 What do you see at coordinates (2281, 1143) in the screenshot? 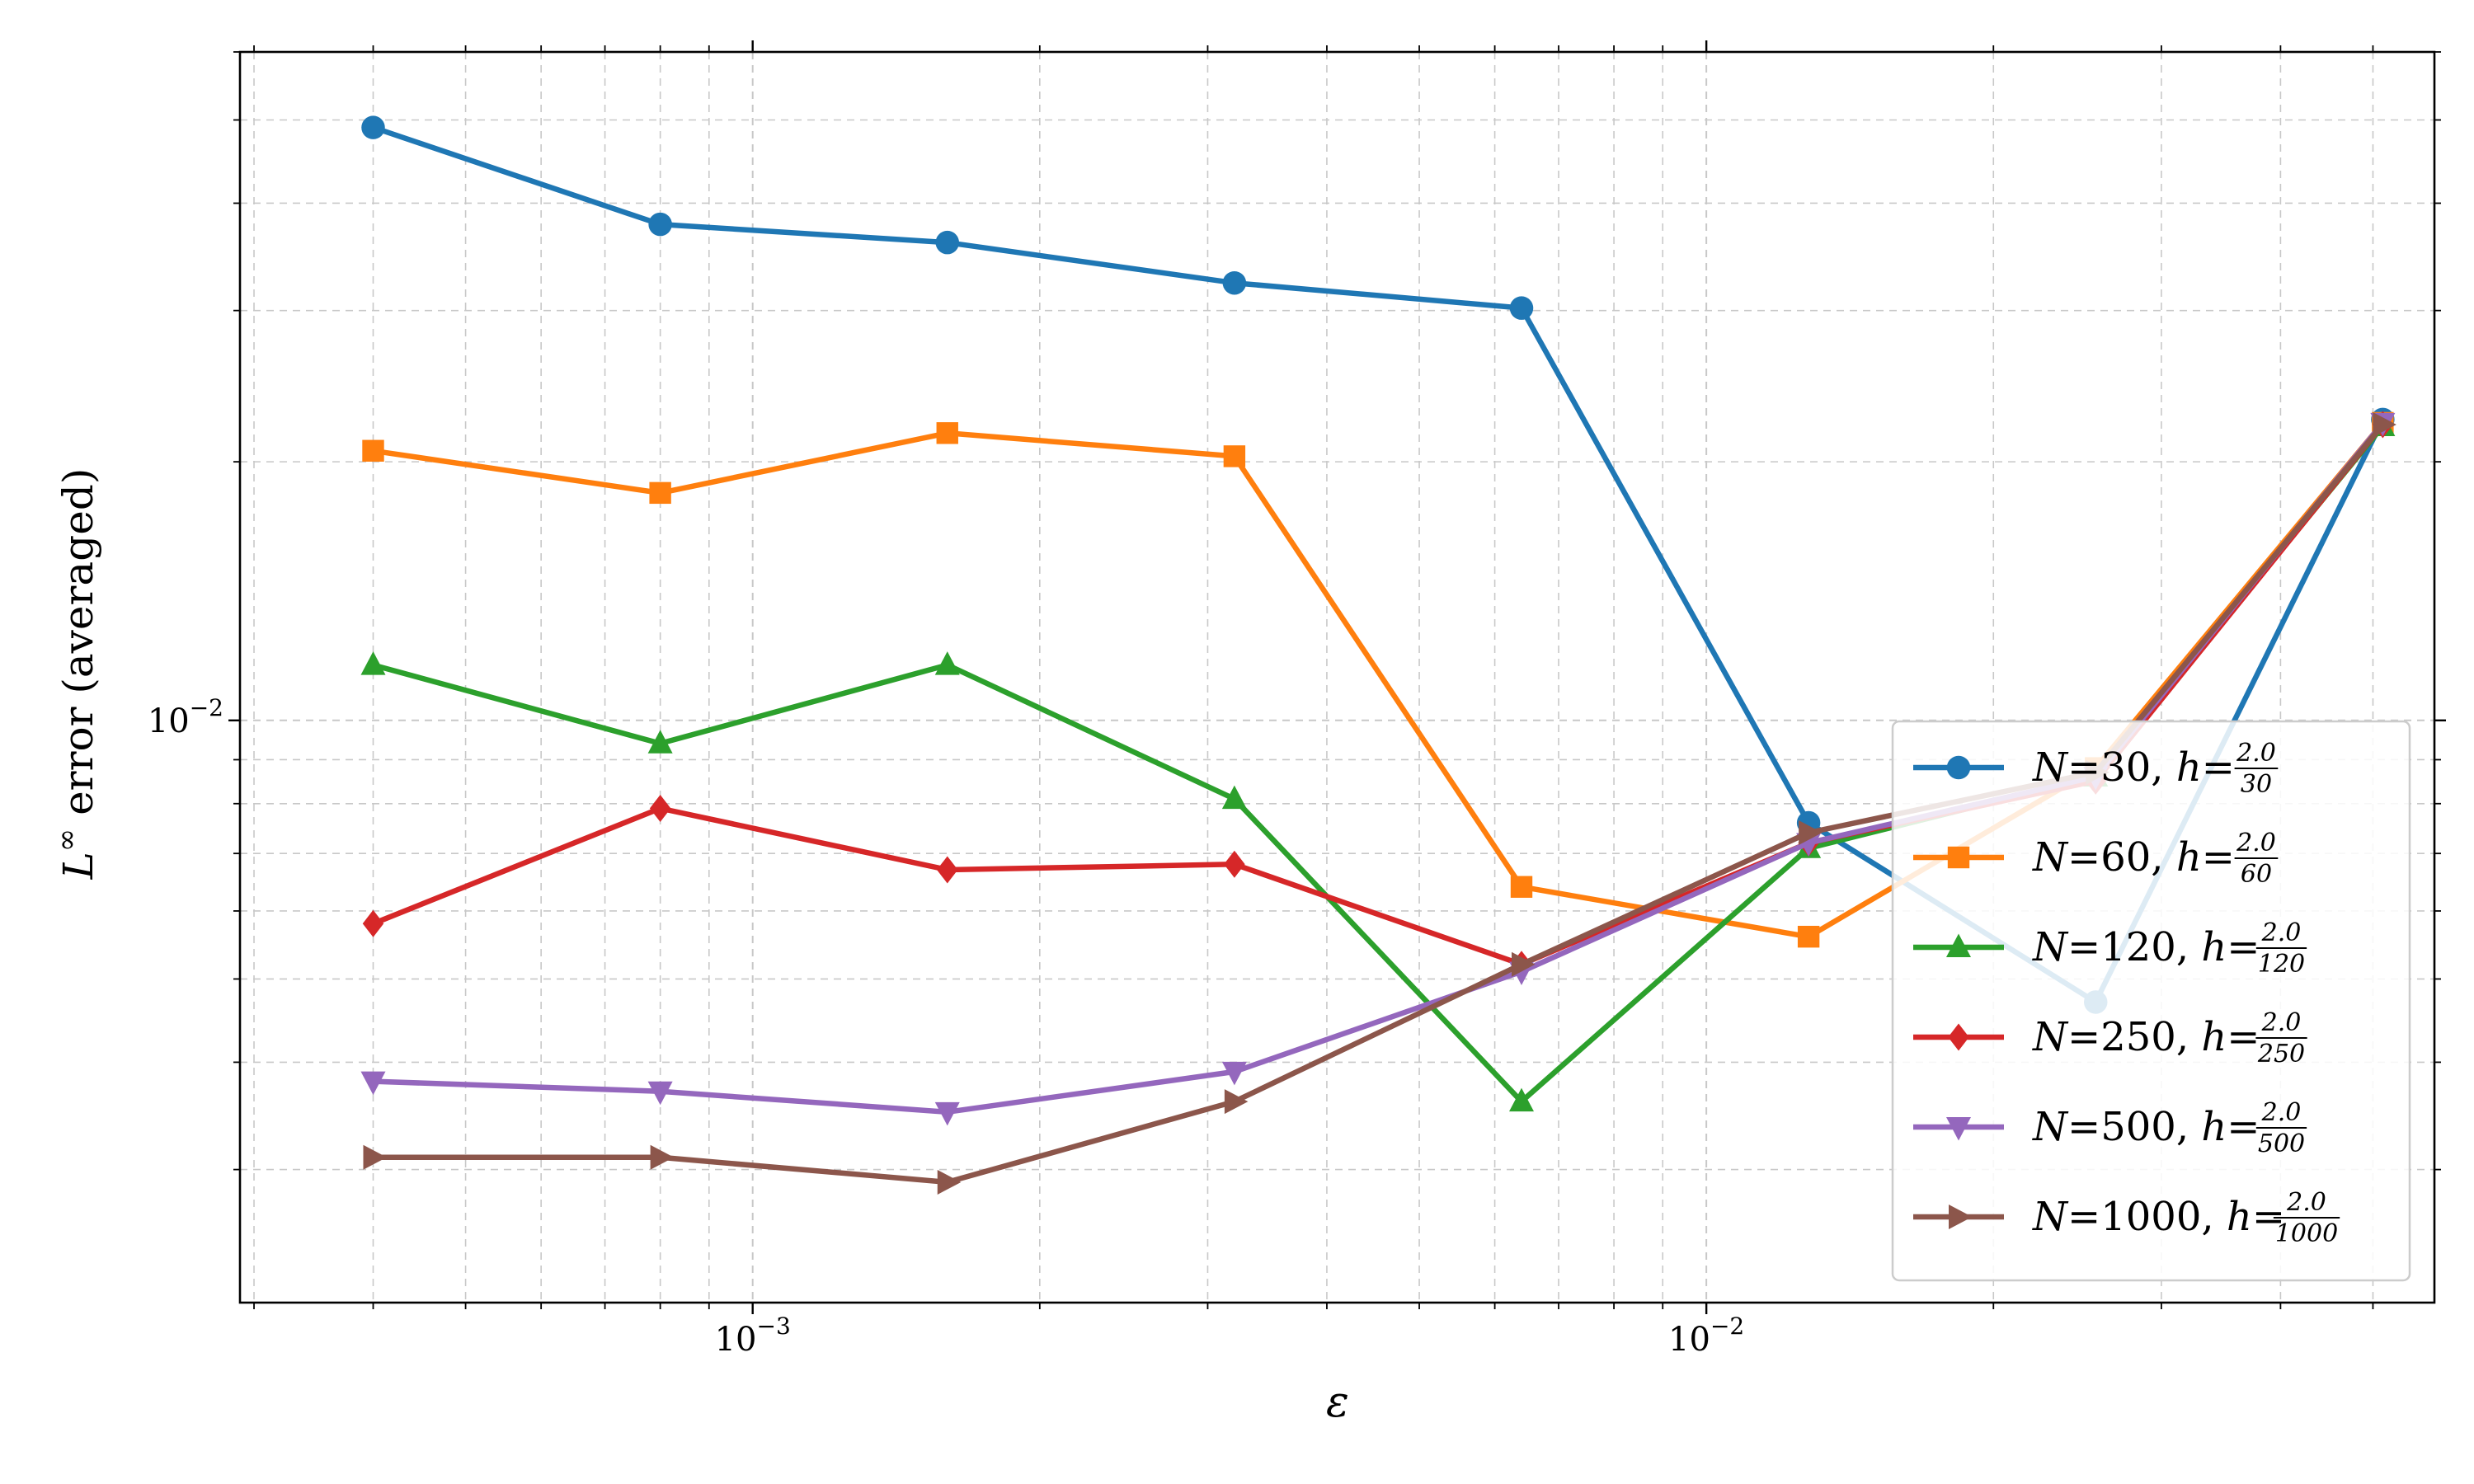
I see `legend-fraction-denominator: 500` at bounding box center [2281, 1143].